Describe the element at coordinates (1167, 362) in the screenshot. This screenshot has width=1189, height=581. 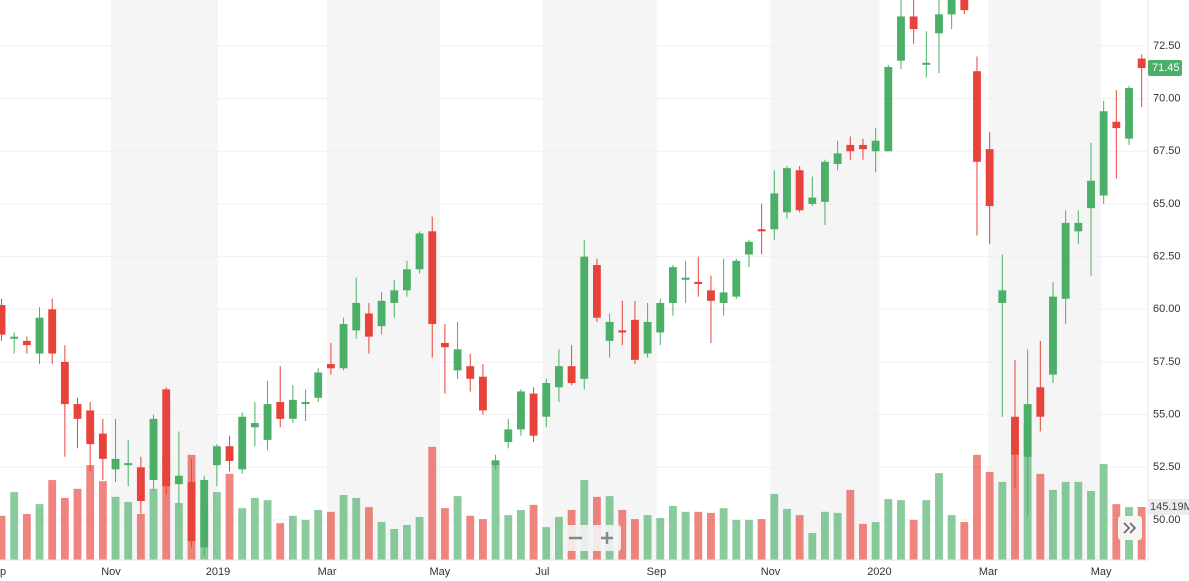
I see `y-tick-label: 57.50` at that location.